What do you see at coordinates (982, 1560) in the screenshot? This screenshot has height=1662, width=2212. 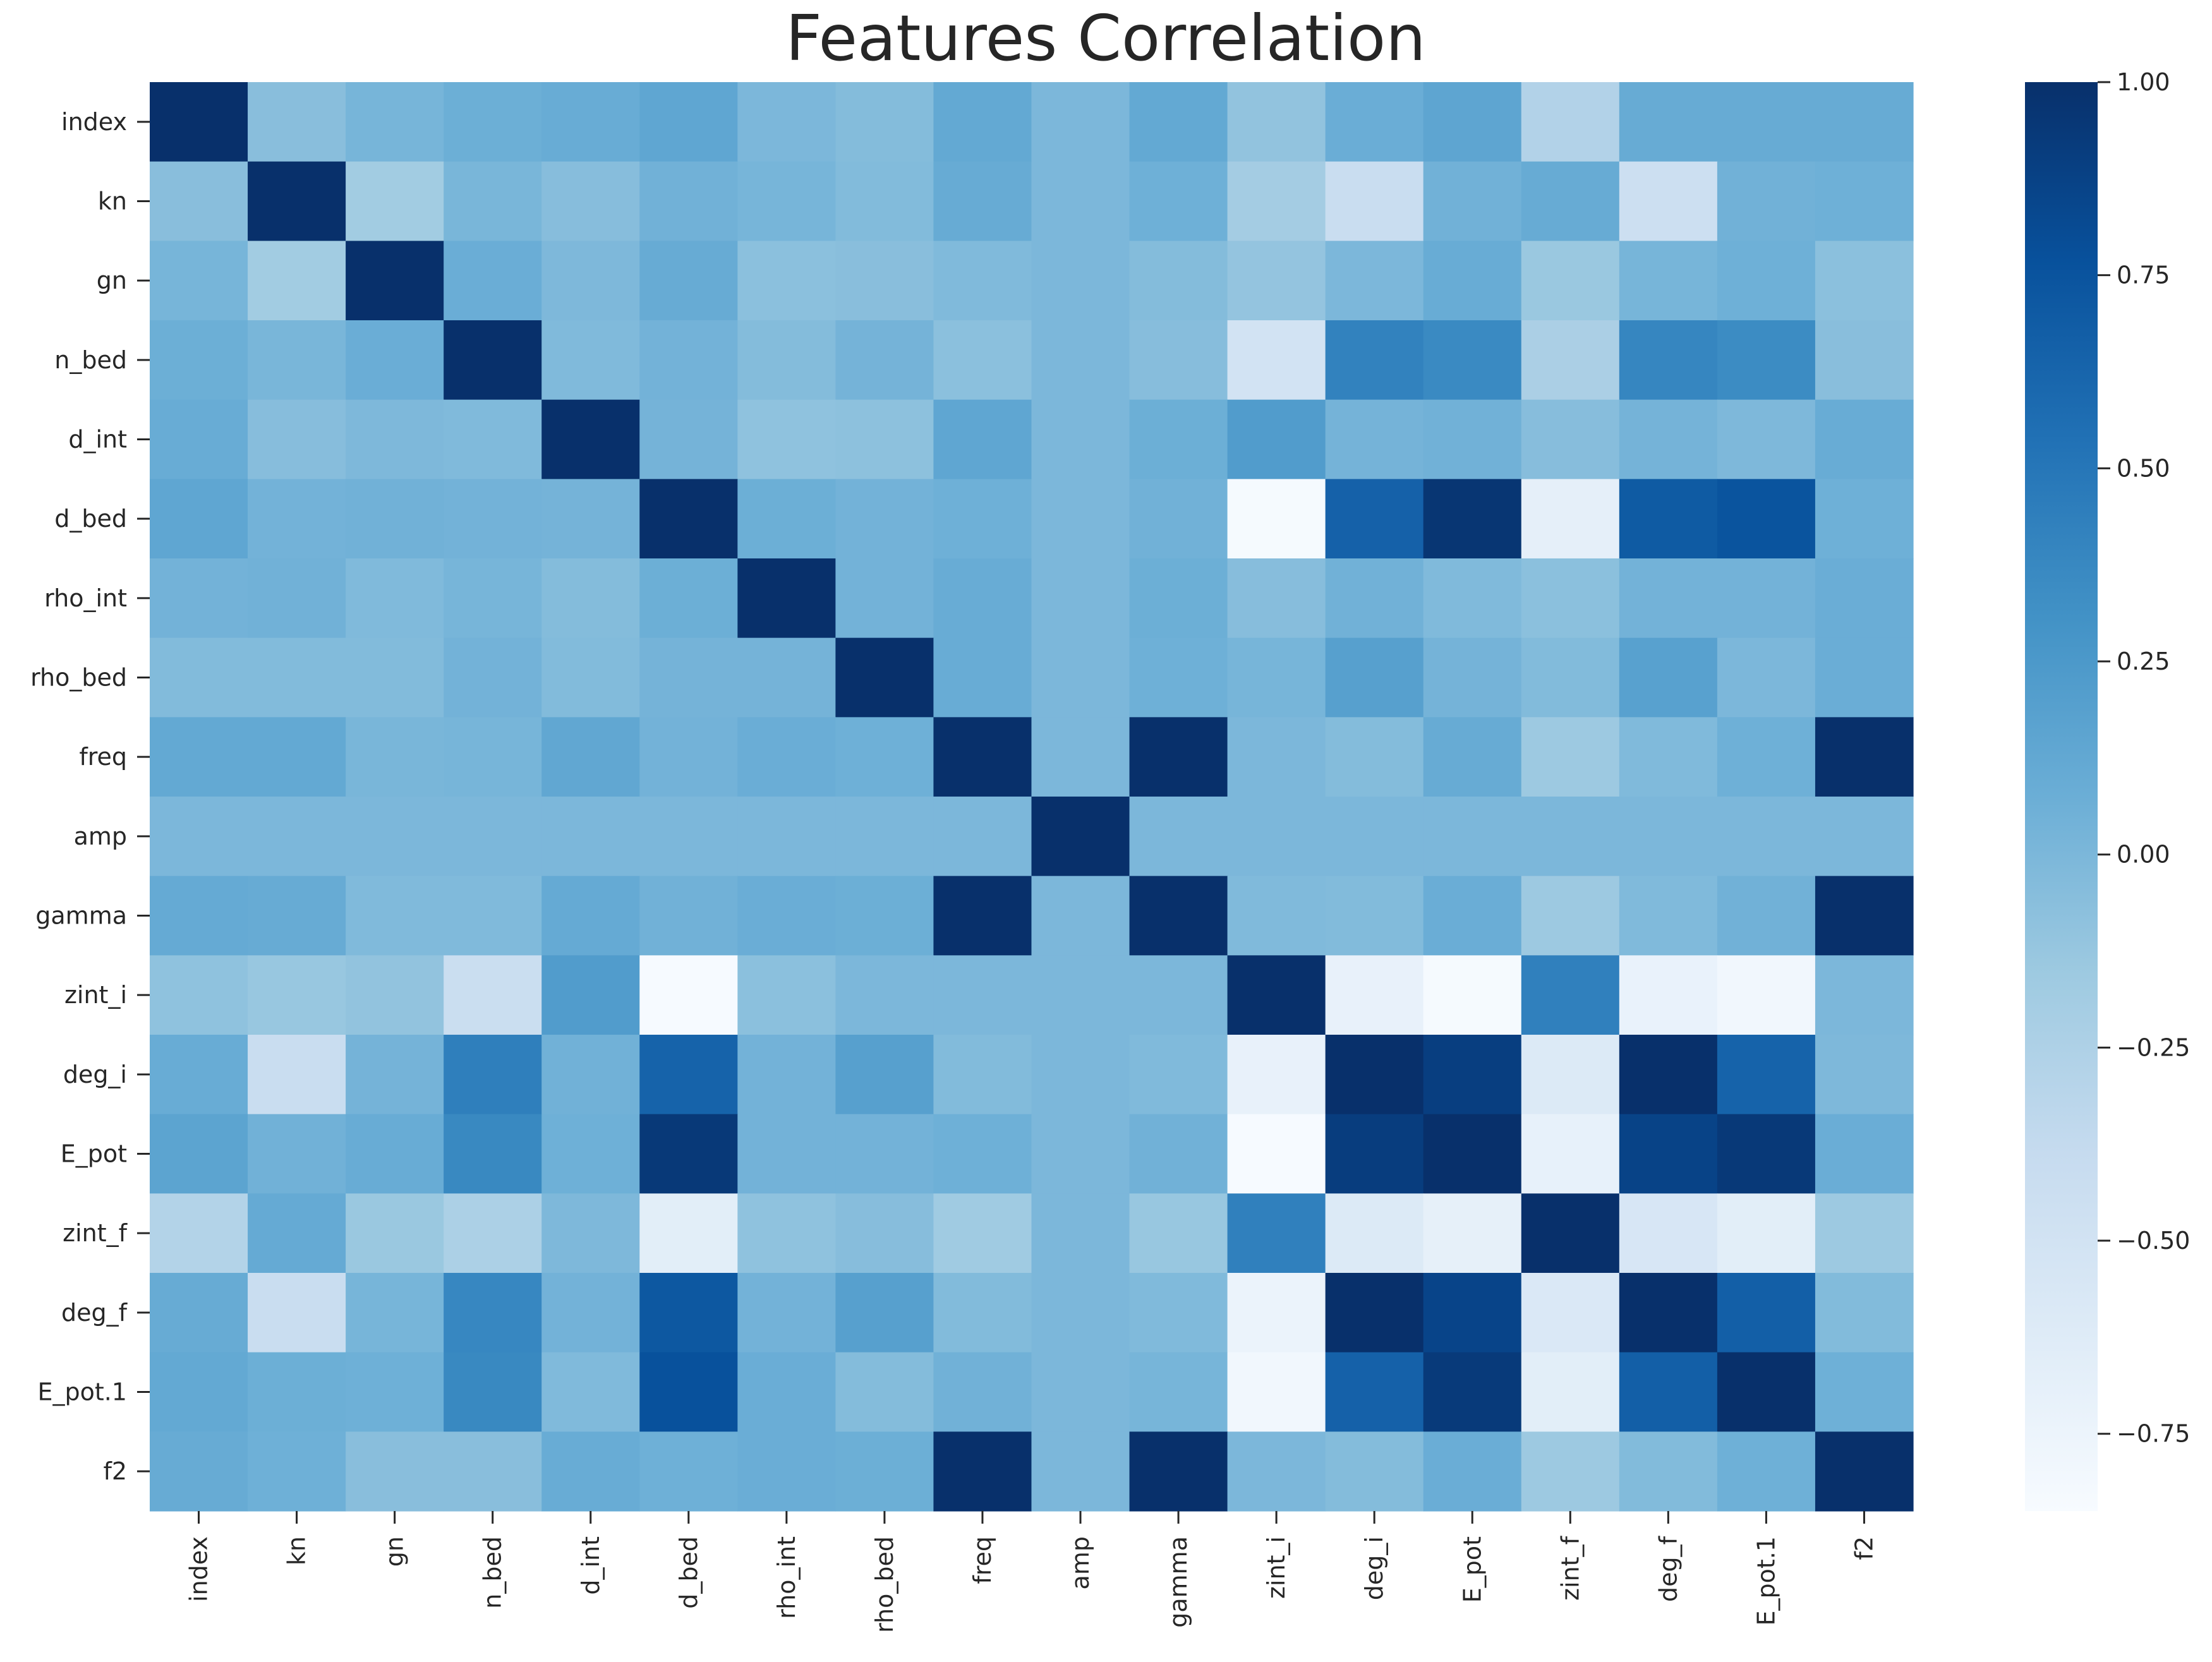 I see `column-tick-label: freq` at bounding box center [982, 1560].